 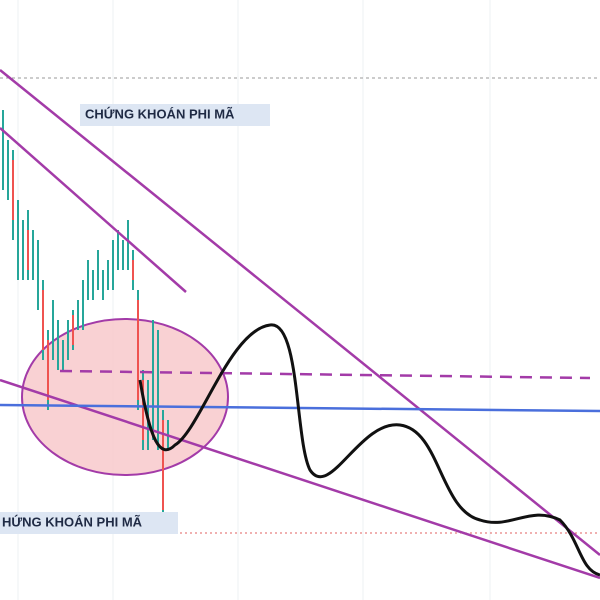 I want to click on highlight-ellipse, so click(x=125, y=397).